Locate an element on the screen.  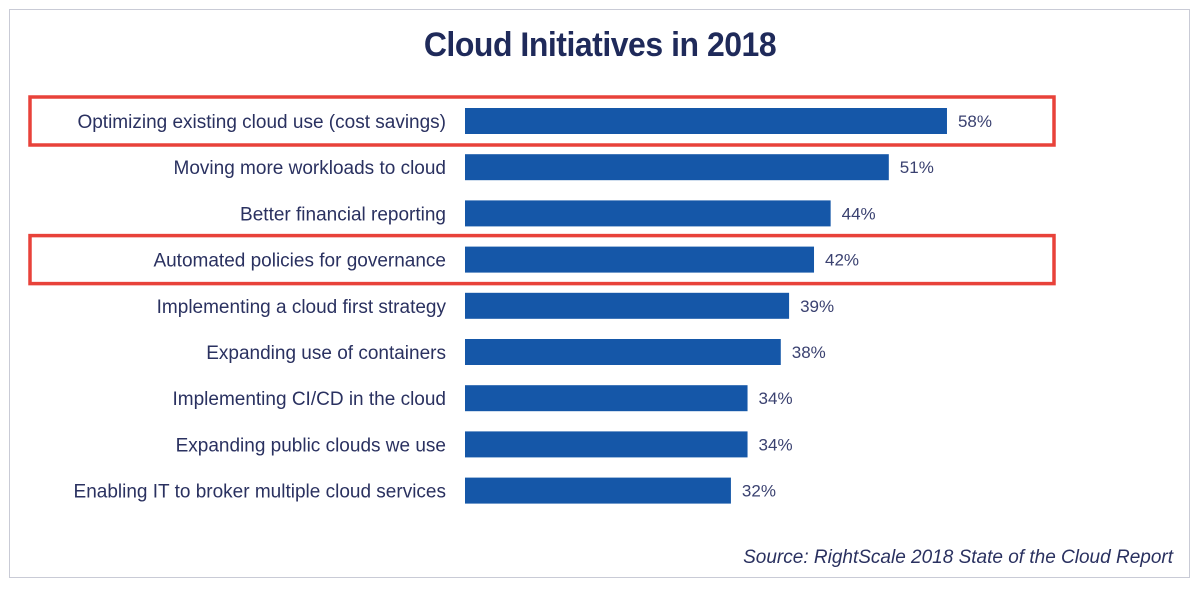
category-label: Automated policies for governance is located at coordinates (299, 261).